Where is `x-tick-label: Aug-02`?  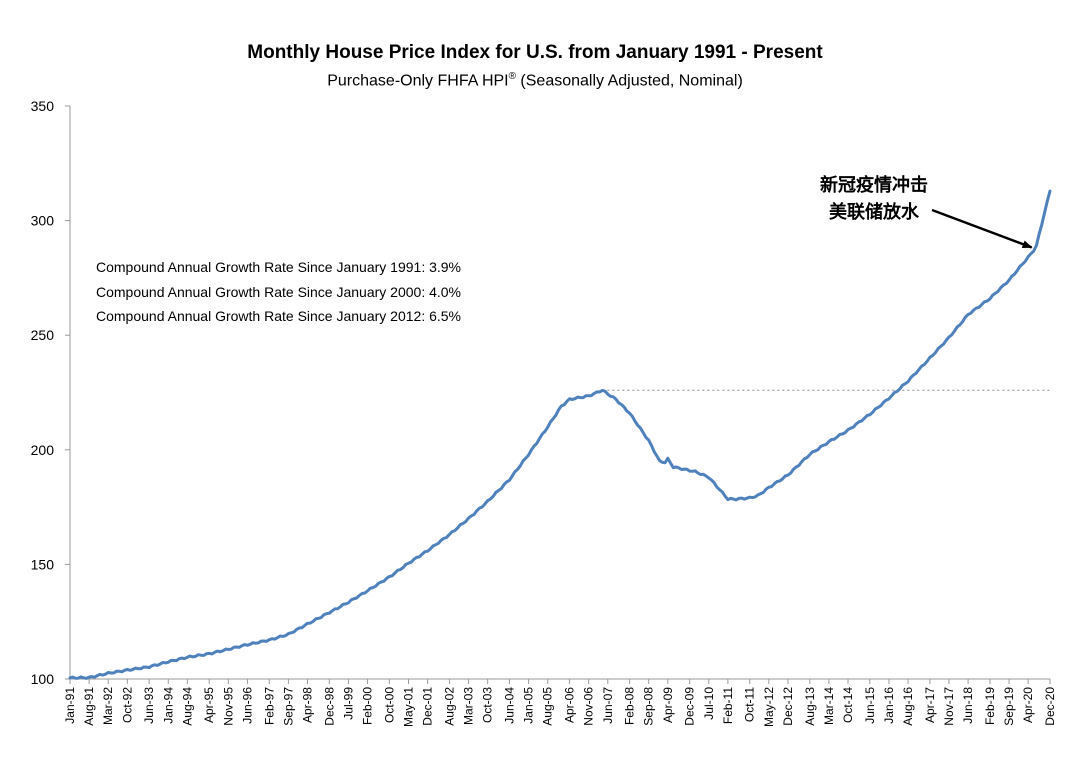
x-tick-label: Aug-02 is located at coordinates (449, 706).